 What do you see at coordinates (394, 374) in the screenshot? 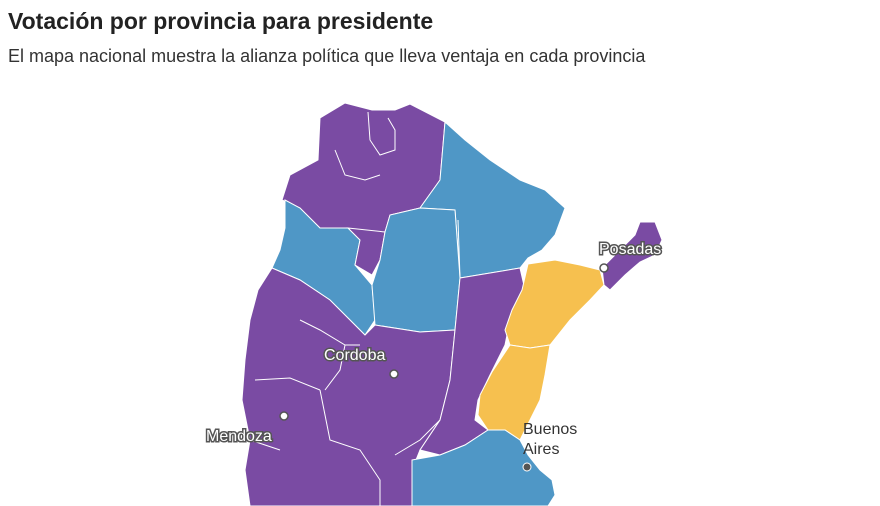
I see `cordoba-marker` at bounding box center [394, 374].